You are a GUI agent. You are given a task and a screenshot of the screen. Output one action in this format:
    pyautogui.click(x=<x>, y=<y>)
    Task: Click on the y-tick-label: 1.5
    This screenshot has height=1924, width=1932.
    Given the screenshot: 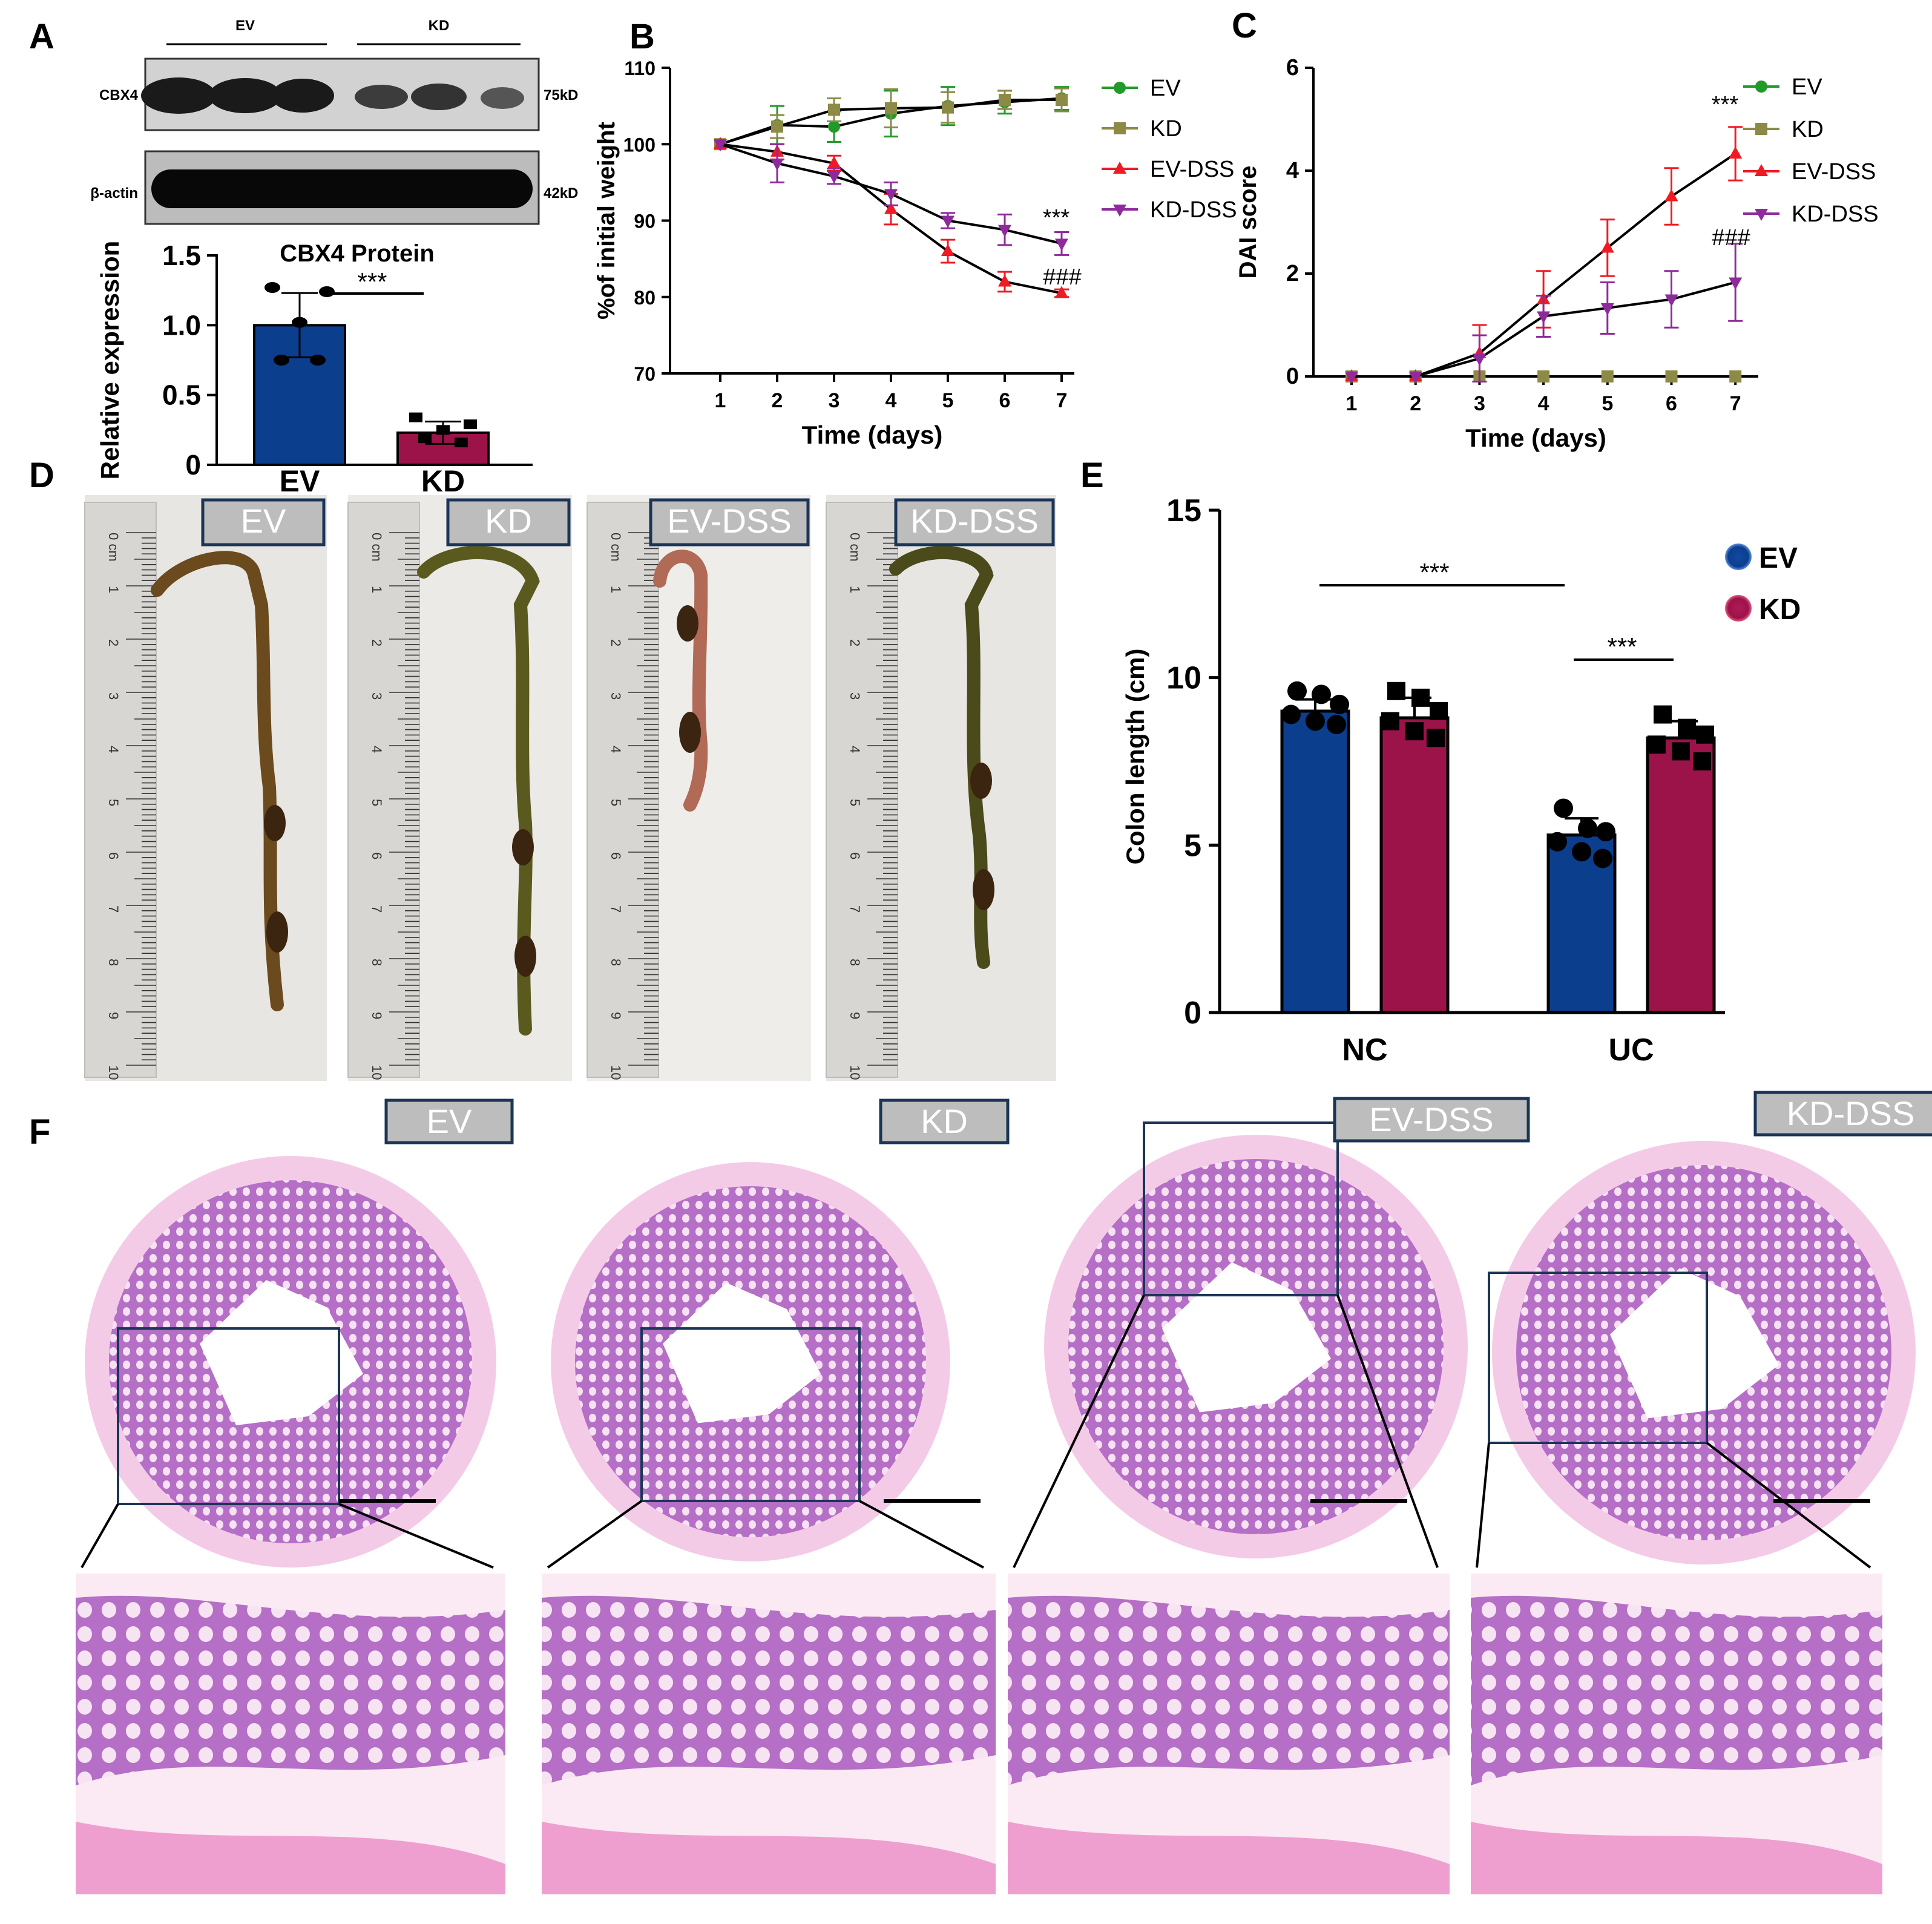 What is the action you would take?
    pyautogui.click(x=181, y=255)
    